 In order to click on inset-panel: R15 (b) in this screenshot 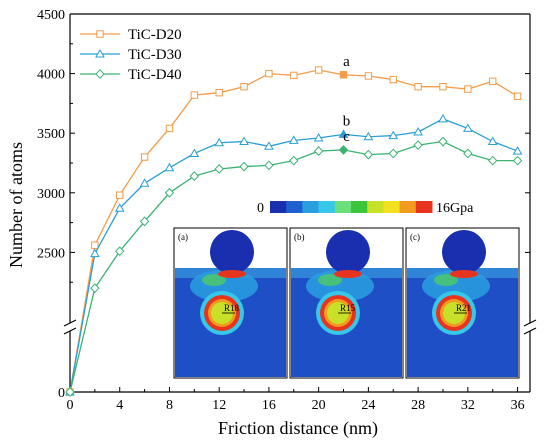, I will do `click(346, 303)`.